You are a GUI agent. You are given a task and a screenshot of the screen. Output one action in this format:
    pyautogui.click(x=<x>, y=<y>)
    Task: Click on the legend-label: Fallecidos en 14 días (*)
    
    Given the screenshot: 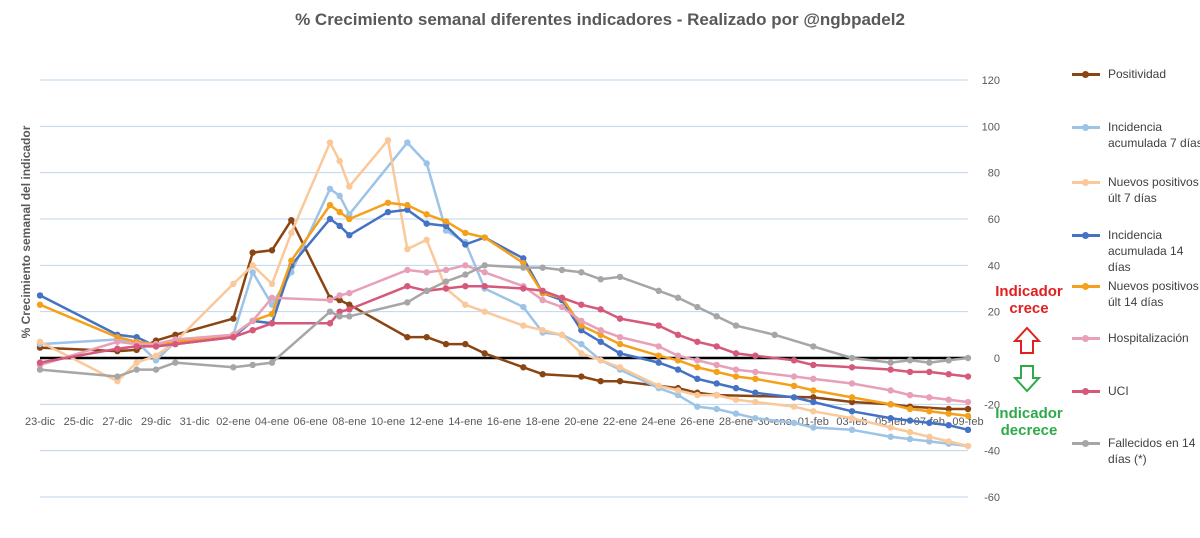 What is the action you would take?
    pyautogui.click(x=1152, y=451)
    